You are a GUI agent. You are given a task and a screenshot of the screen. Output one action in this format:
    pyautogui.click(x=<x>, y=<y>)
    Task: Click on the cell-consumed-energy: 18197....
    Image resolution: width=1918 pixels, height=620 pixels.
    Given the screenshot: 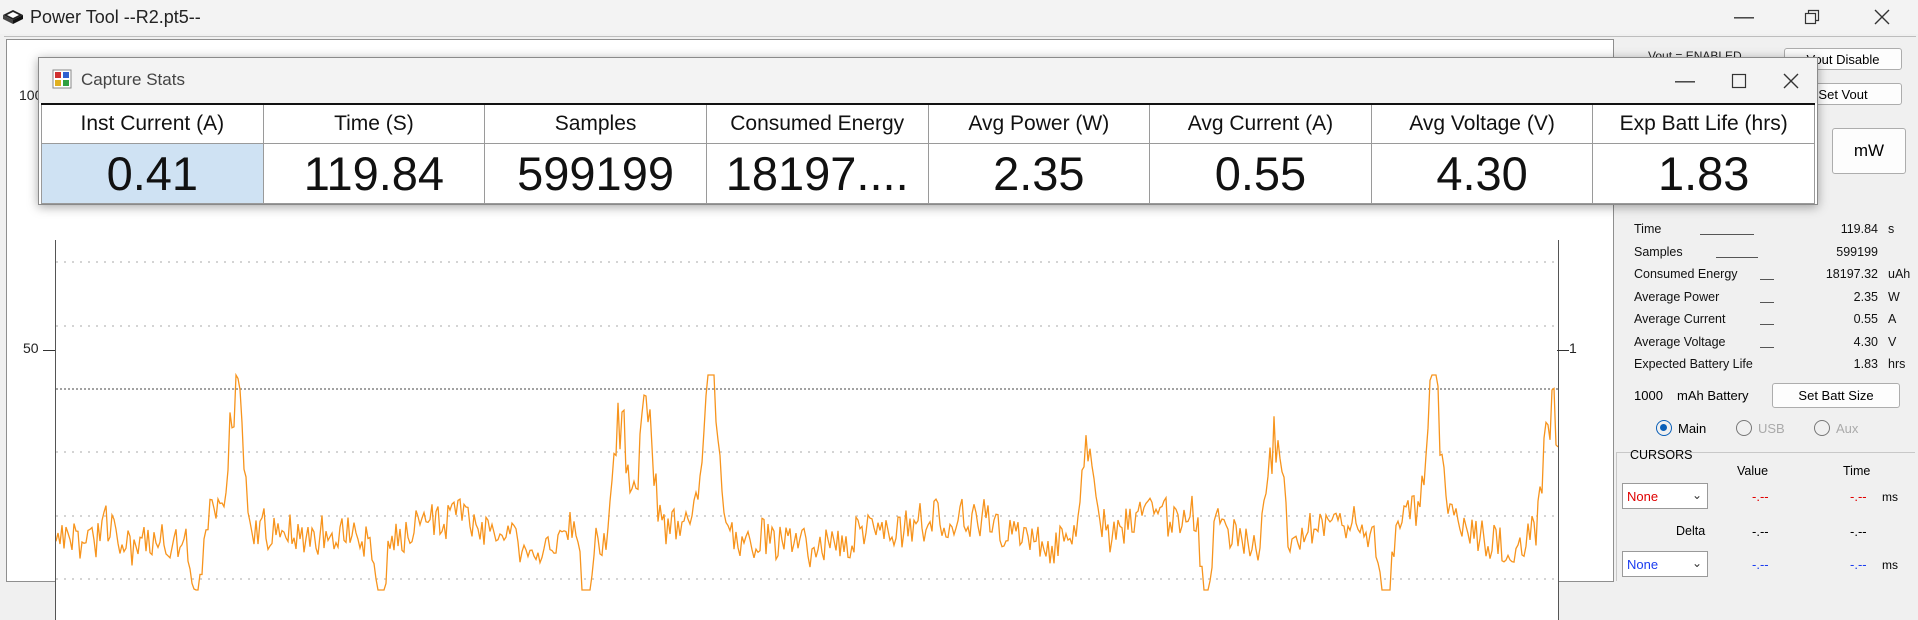 What is the action you would take?
    pyautogui.click(x=817, y=173)
    